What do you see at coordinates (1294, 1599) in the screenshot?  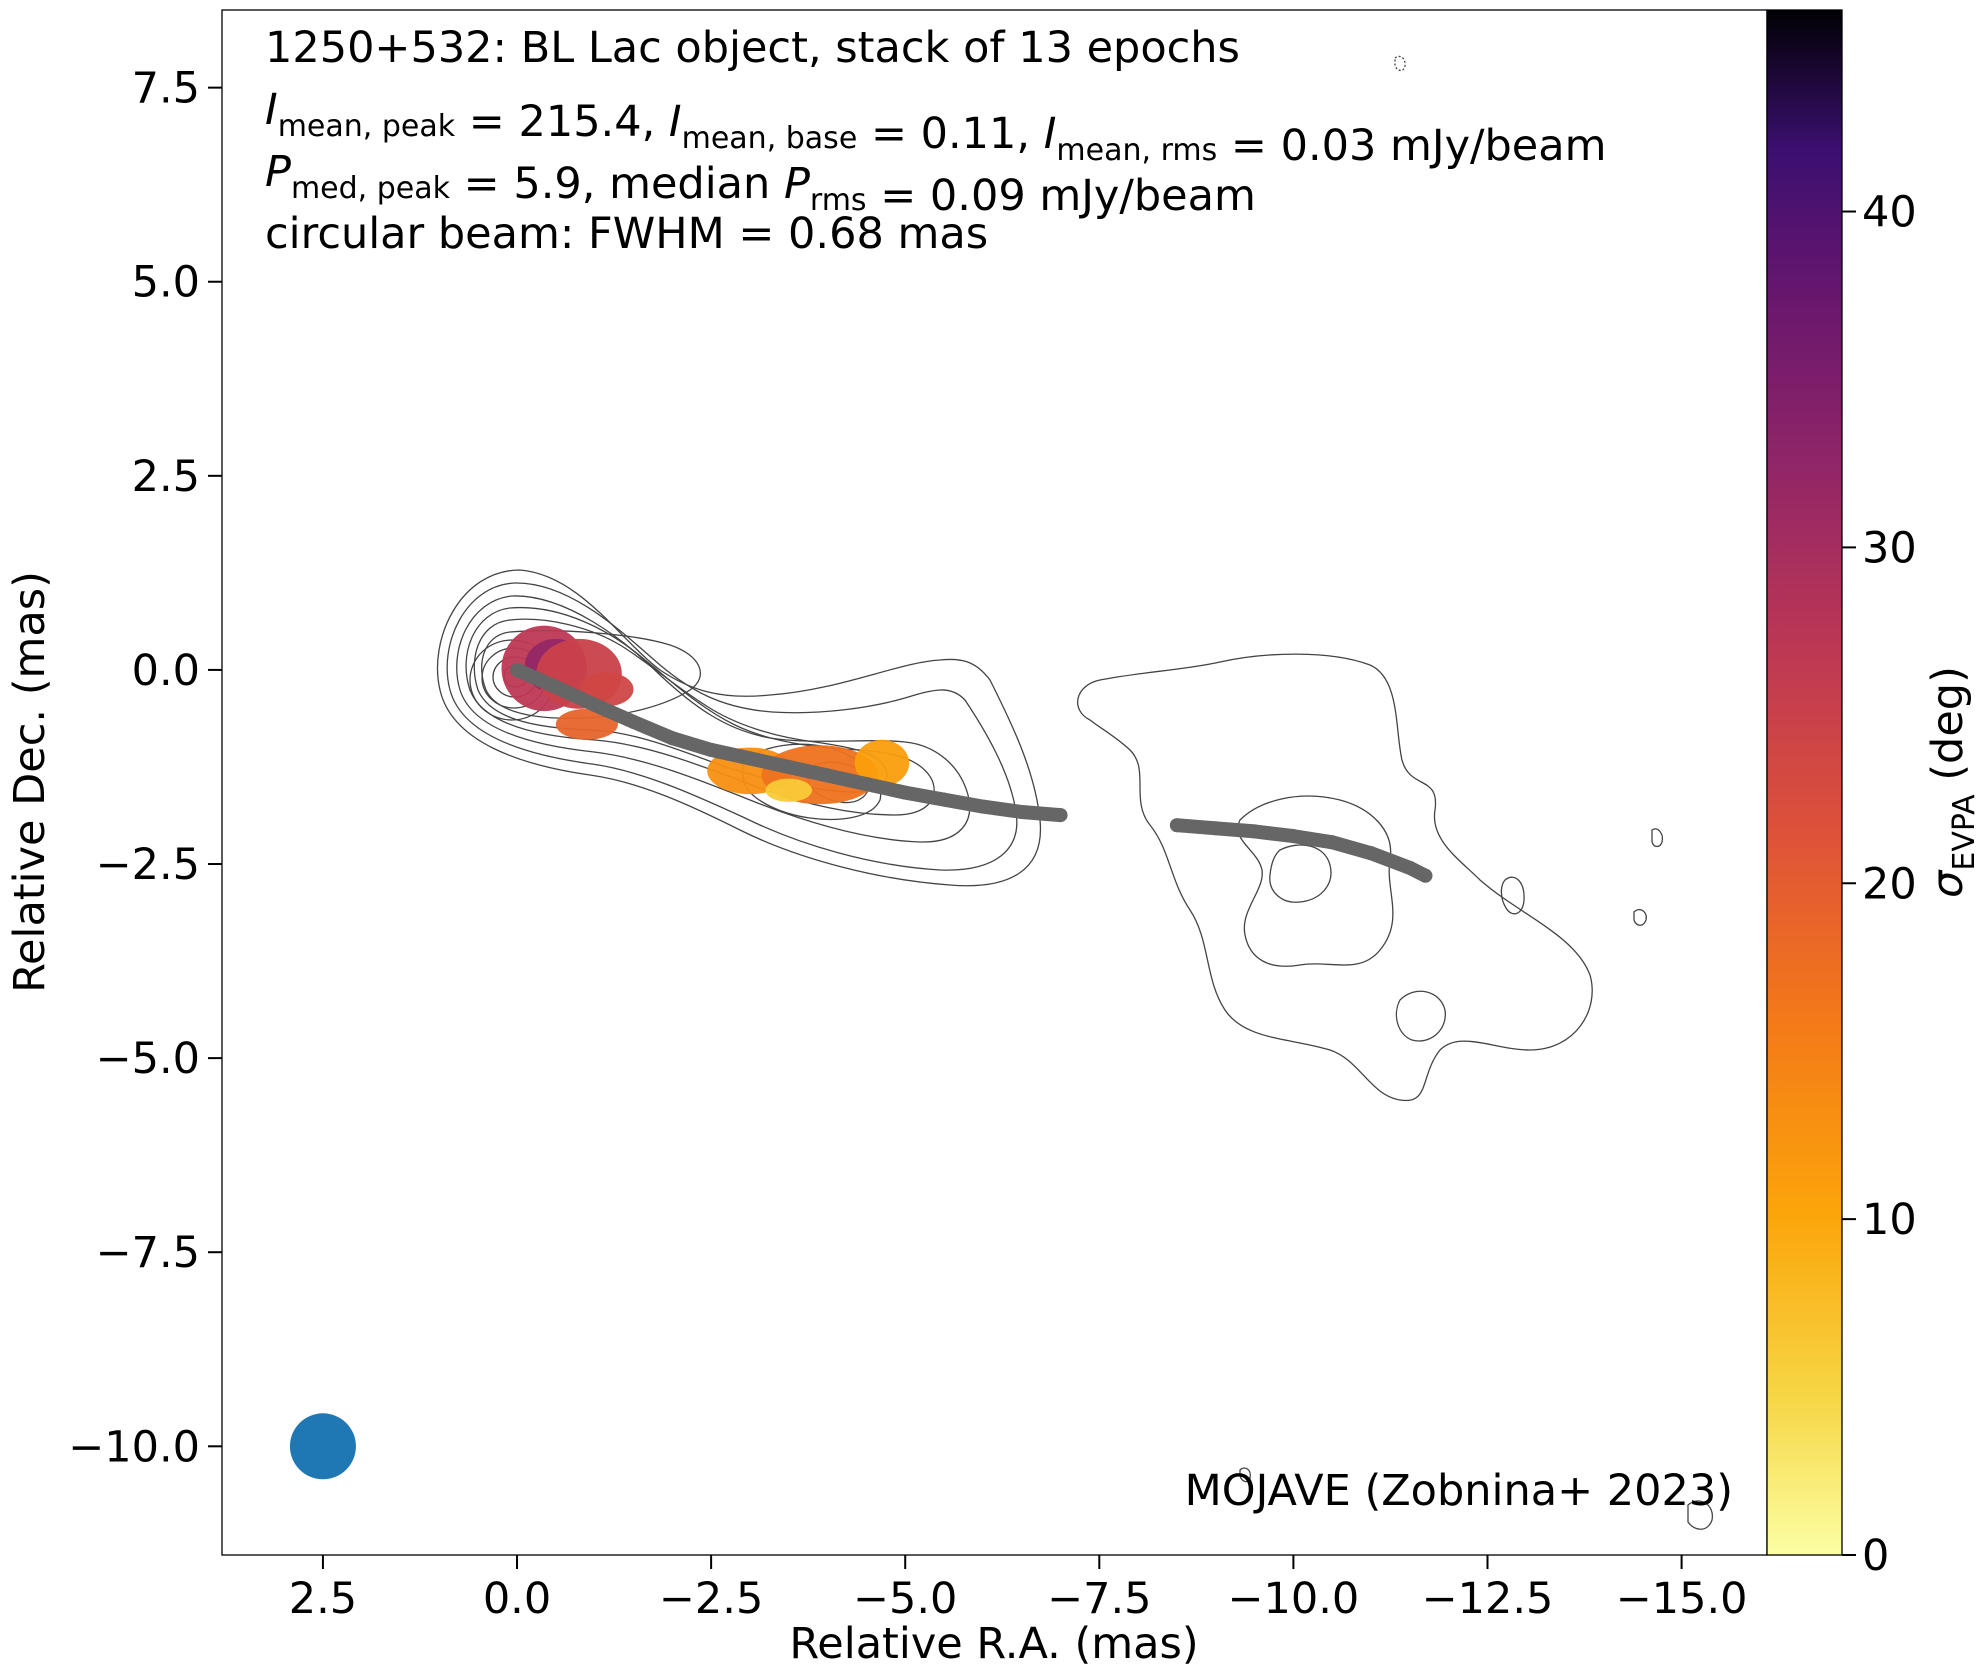 I see `x-tick-label: −10.0` at bounding box center [1294, 1599].